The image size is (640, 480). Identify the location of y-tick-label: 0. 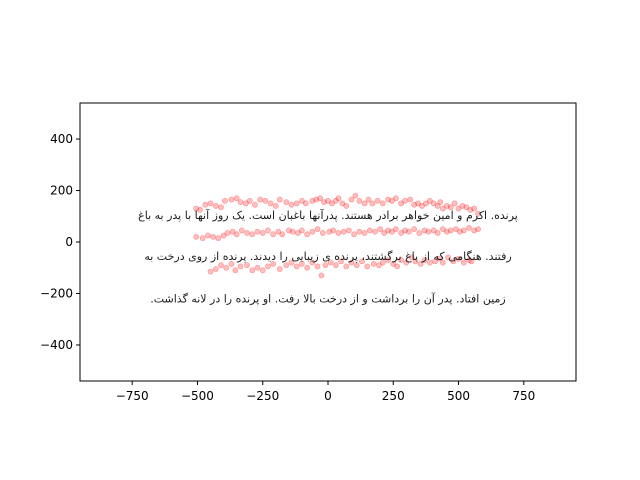
(69, 242).